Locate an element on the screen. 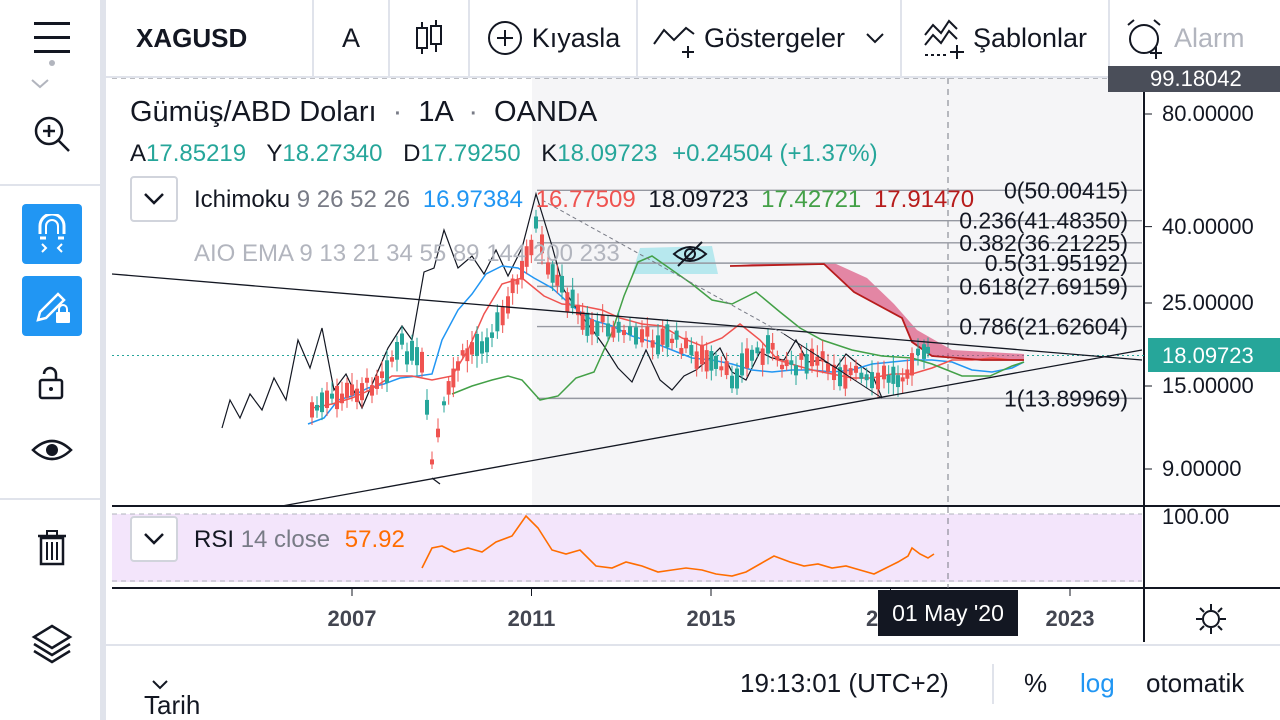 This screenshot has width=1280, height=720. zoom-in-icon is located at coordinates (52, 134).